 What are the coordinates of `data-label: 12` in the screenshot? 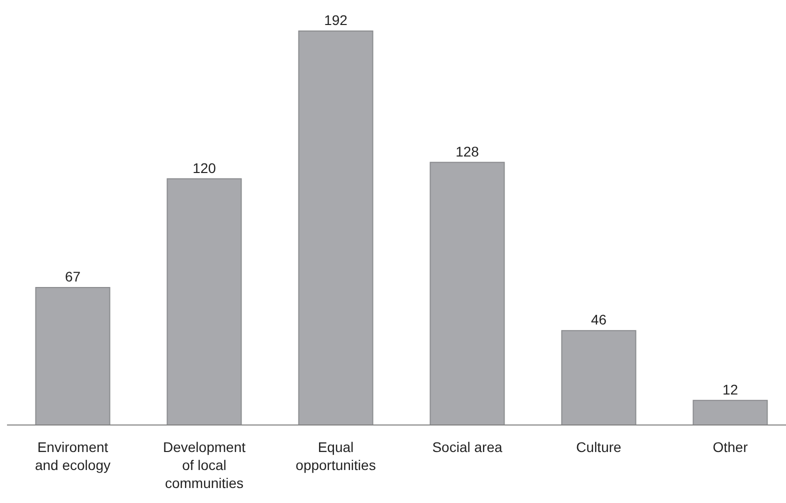 It's located at (730, 389).